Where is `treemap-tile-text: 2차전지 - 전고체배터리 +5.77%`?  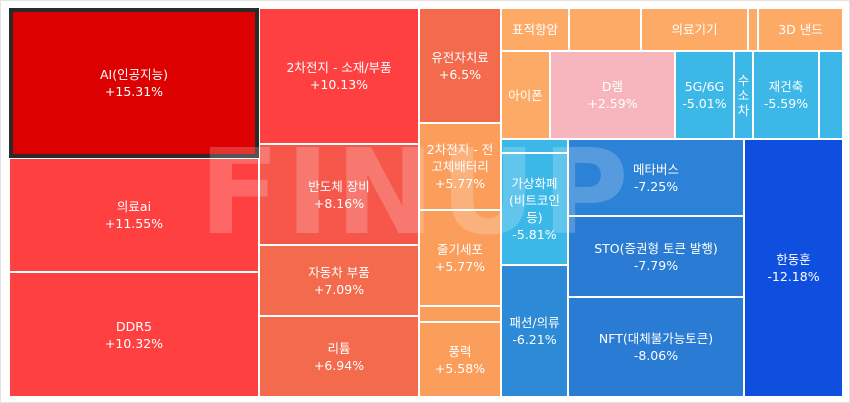 treemap-tile-text: 2차전지 - 전고체배터리 +5.77% is located at coordinates (460, 166).